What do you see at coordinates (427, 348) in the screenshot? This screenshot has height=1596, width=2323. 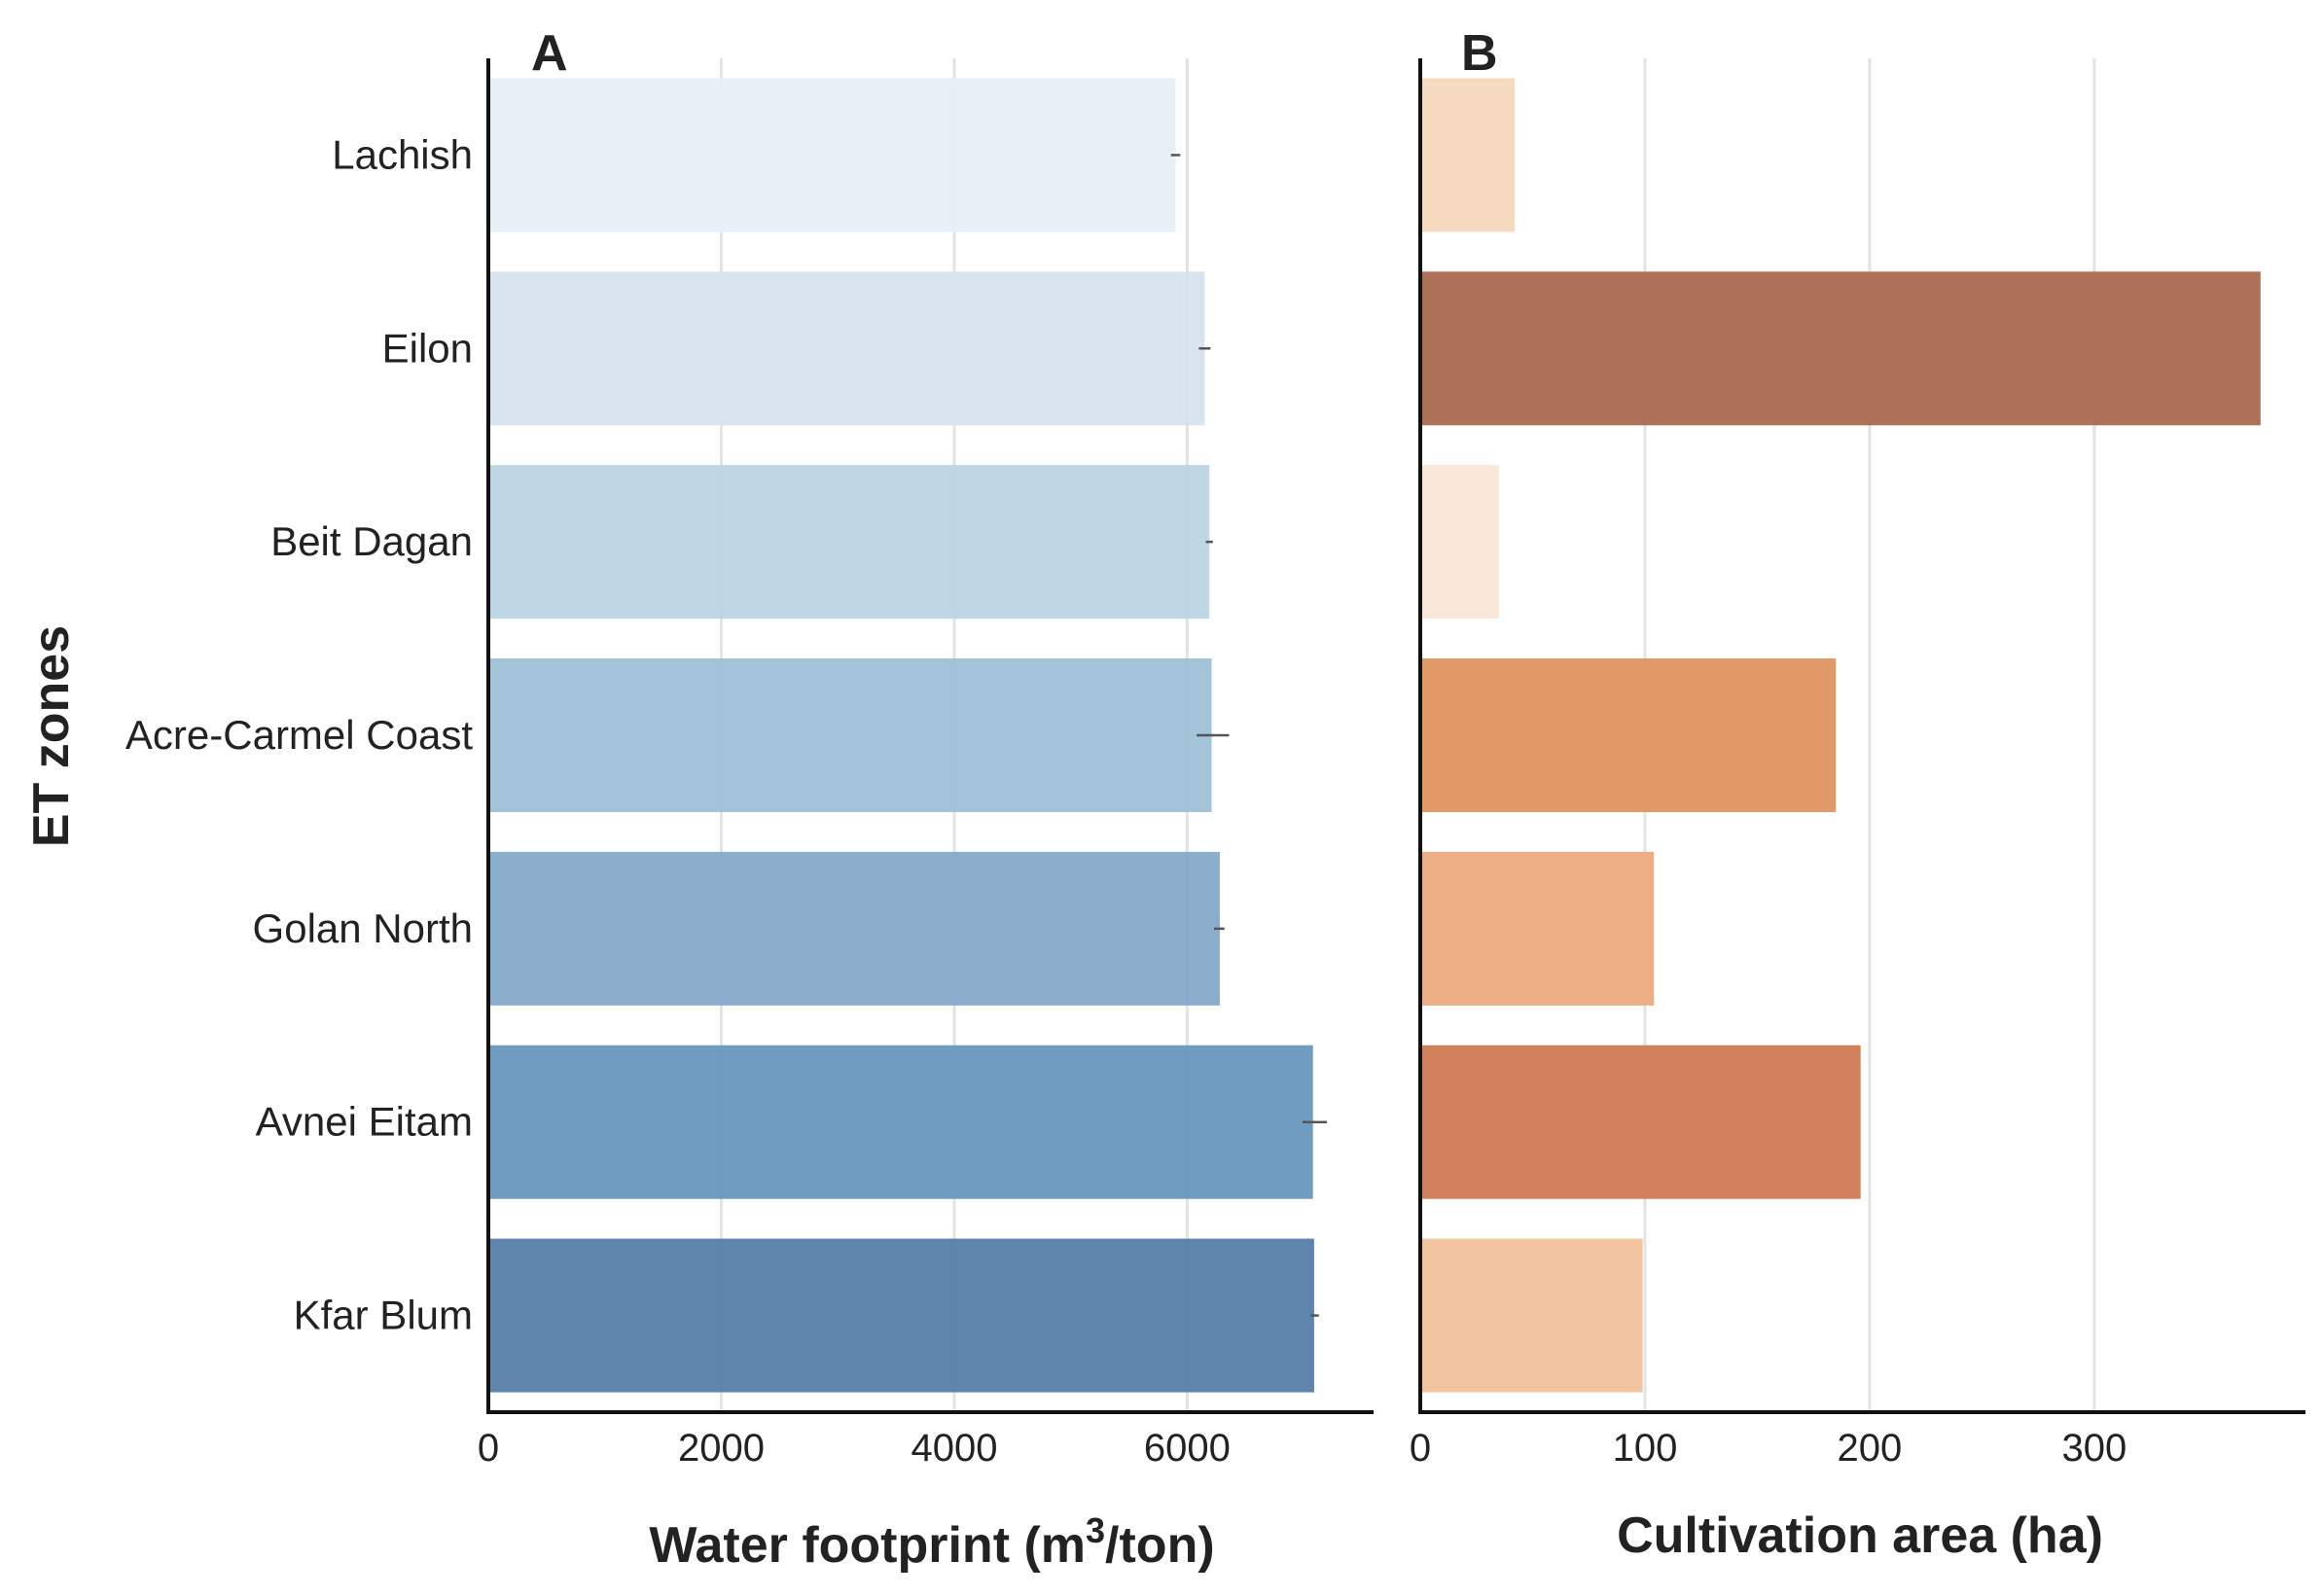 I see `category-label-eilon: Eilon` at bounding box center [427, 348].